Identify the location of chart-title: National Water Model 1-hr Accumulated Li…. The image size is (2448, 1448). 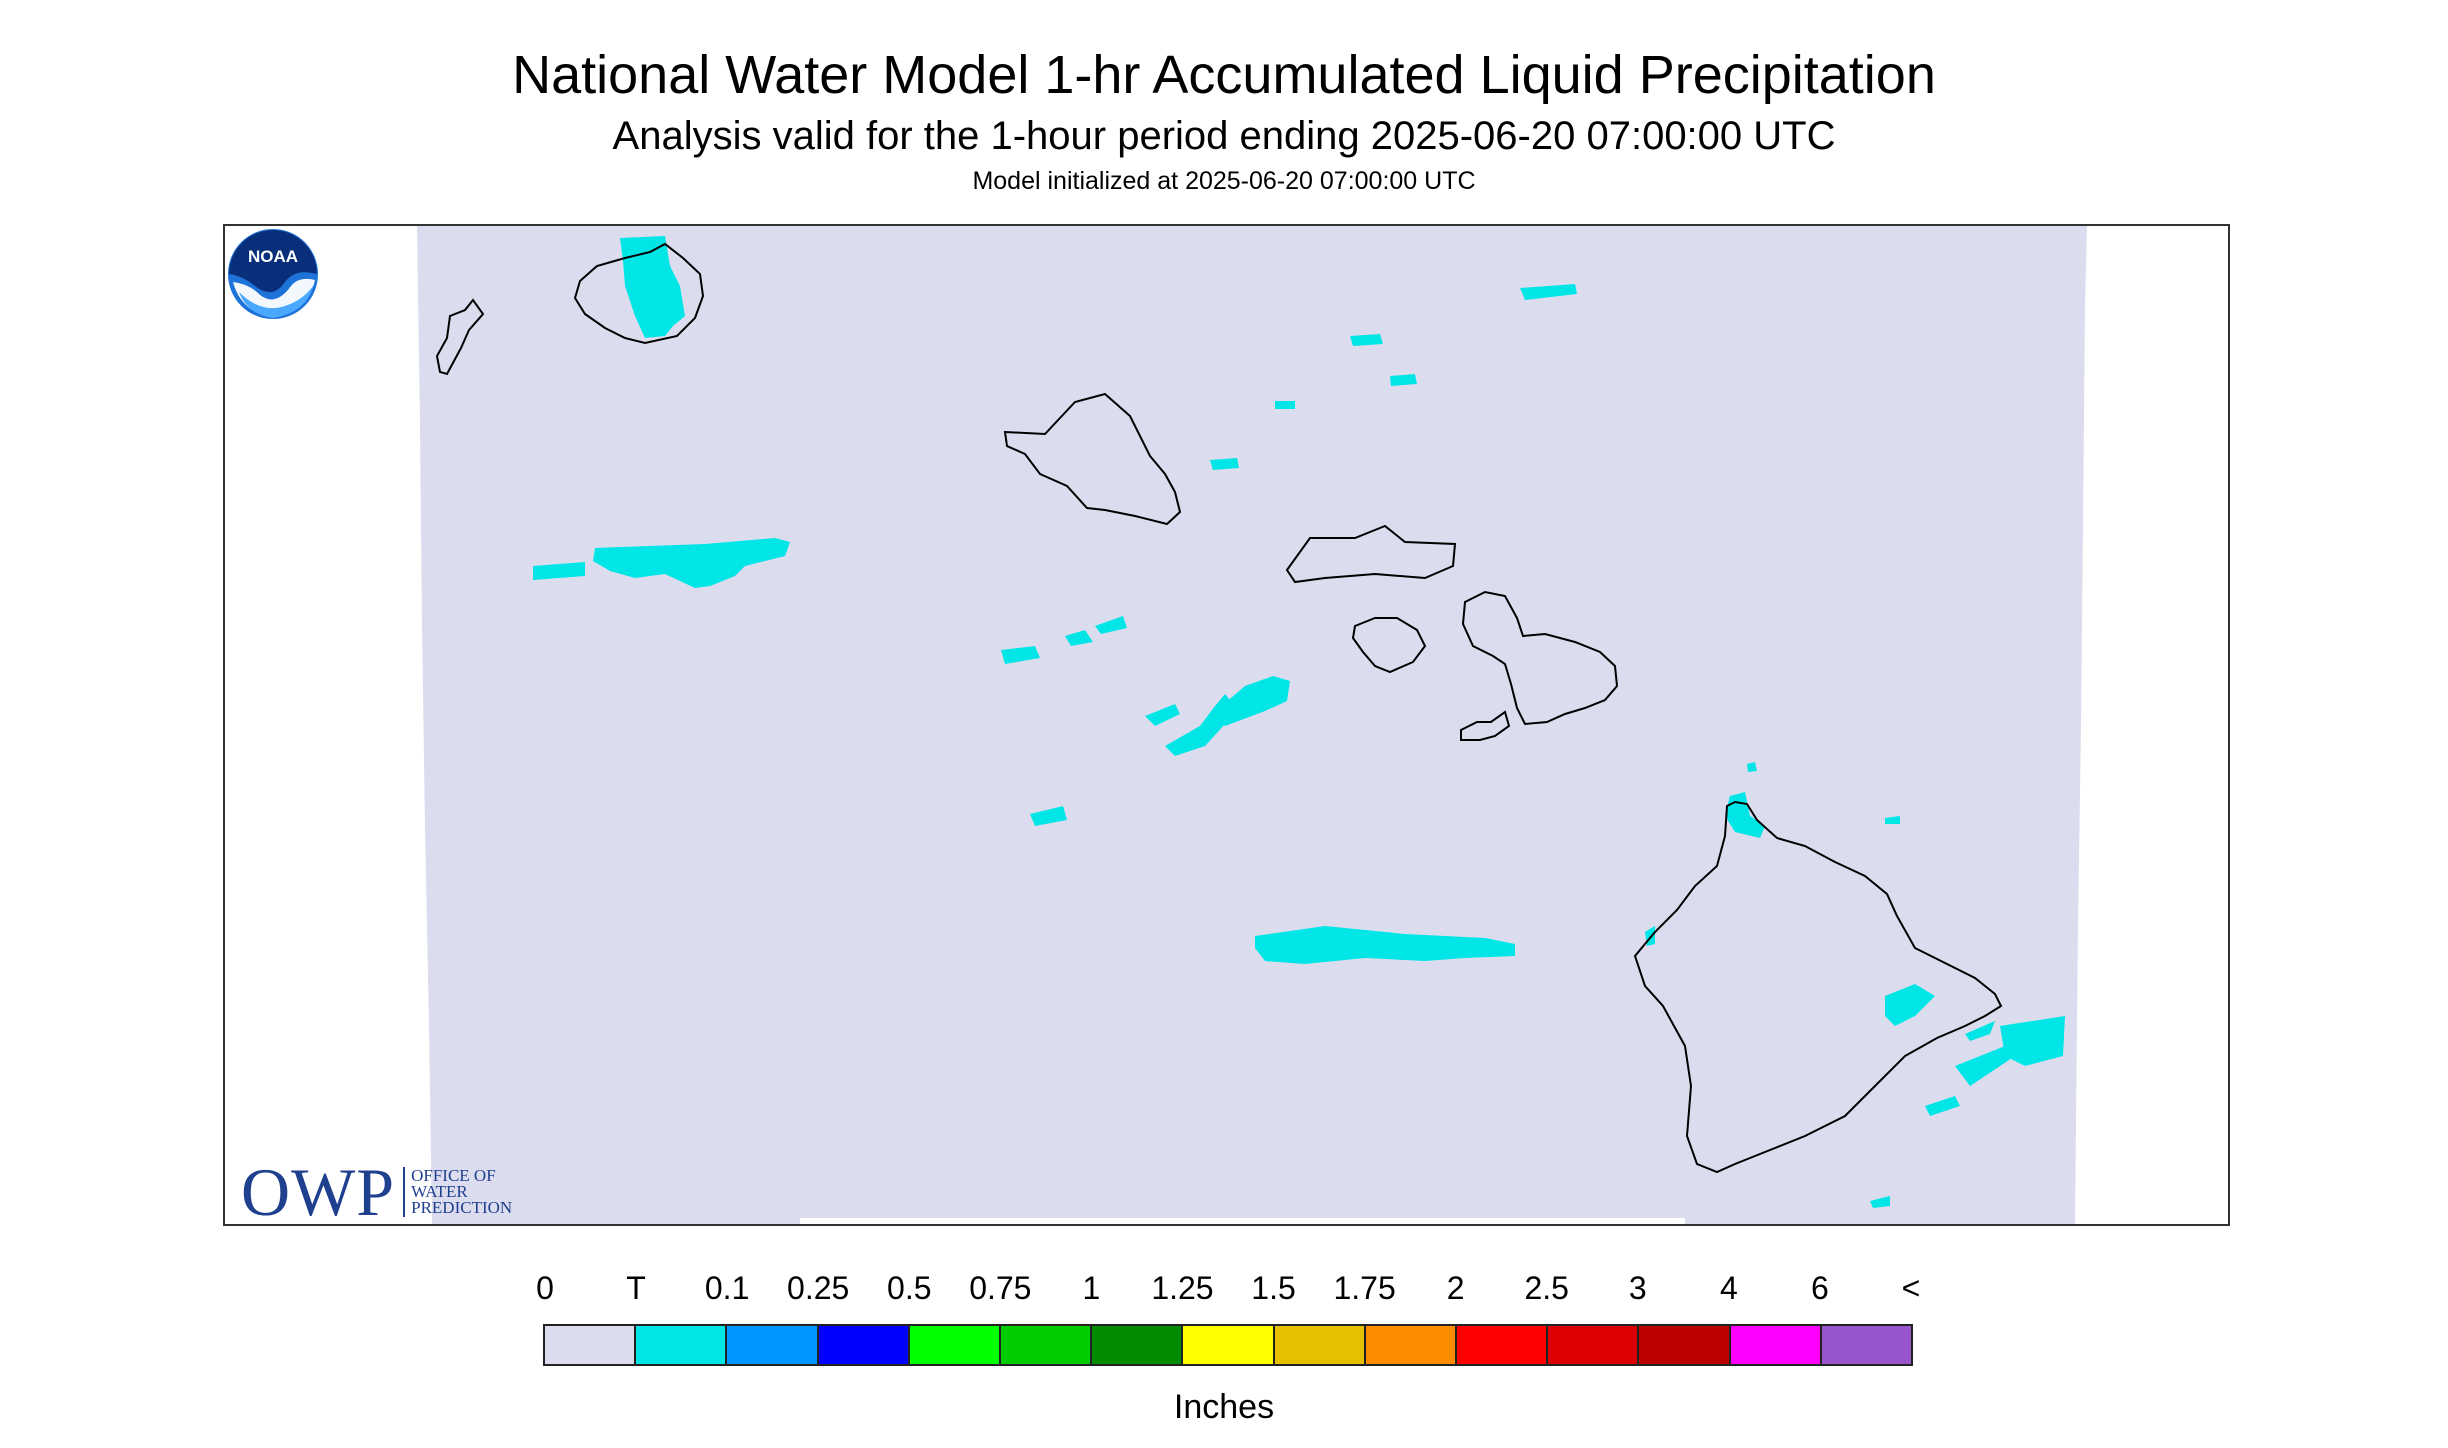
(1224, 75).